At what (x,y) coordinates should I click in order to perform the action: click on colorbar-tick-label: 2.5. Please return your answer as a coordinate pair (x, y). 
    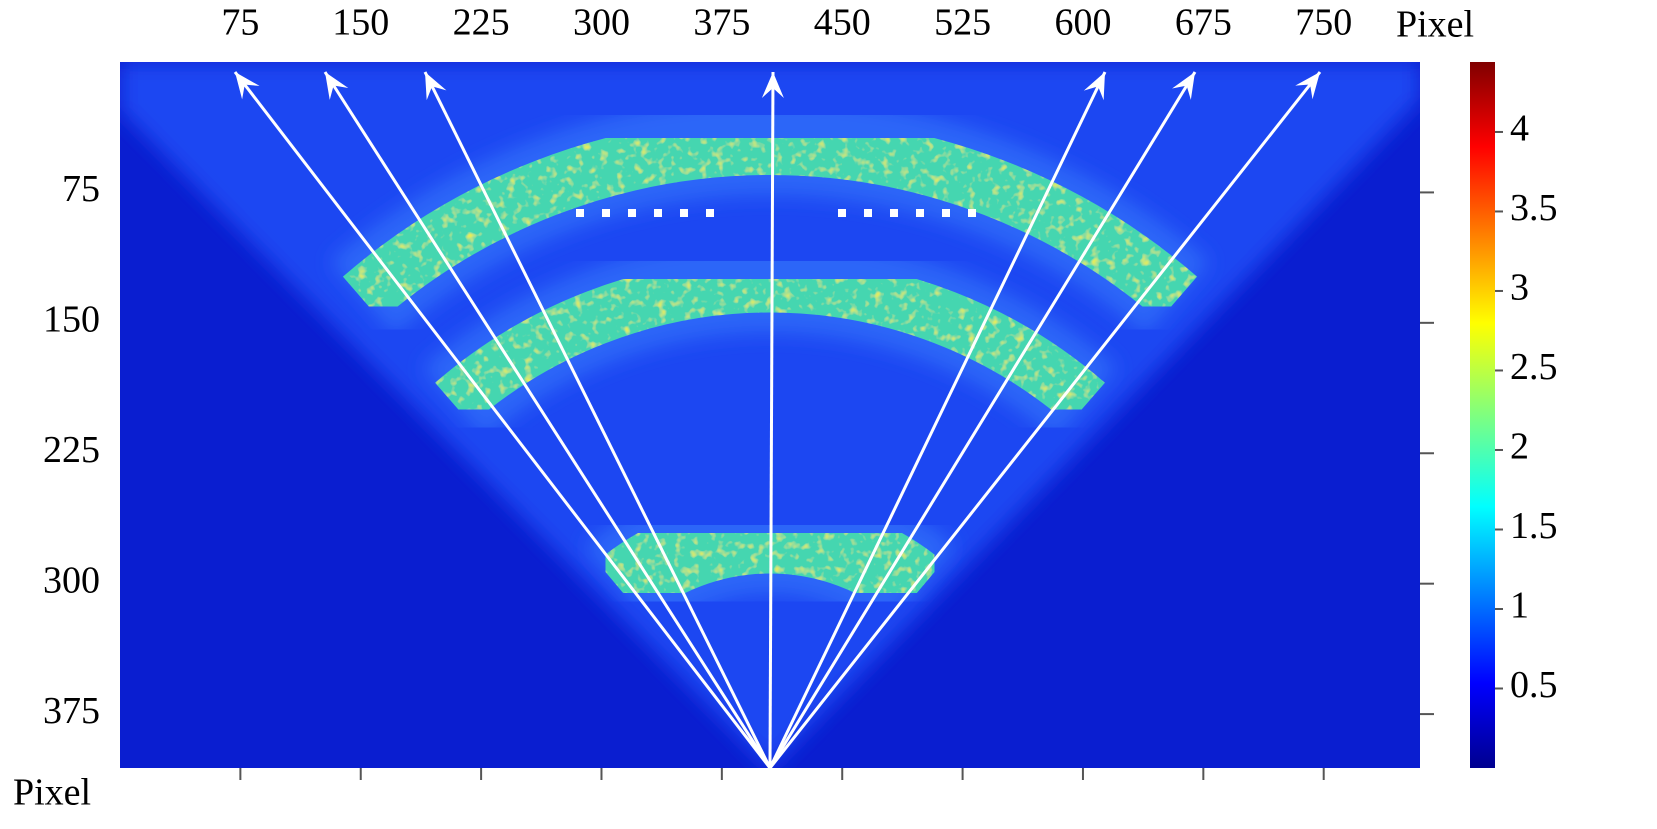
    Looking at the image, I should click on (1534, 367).